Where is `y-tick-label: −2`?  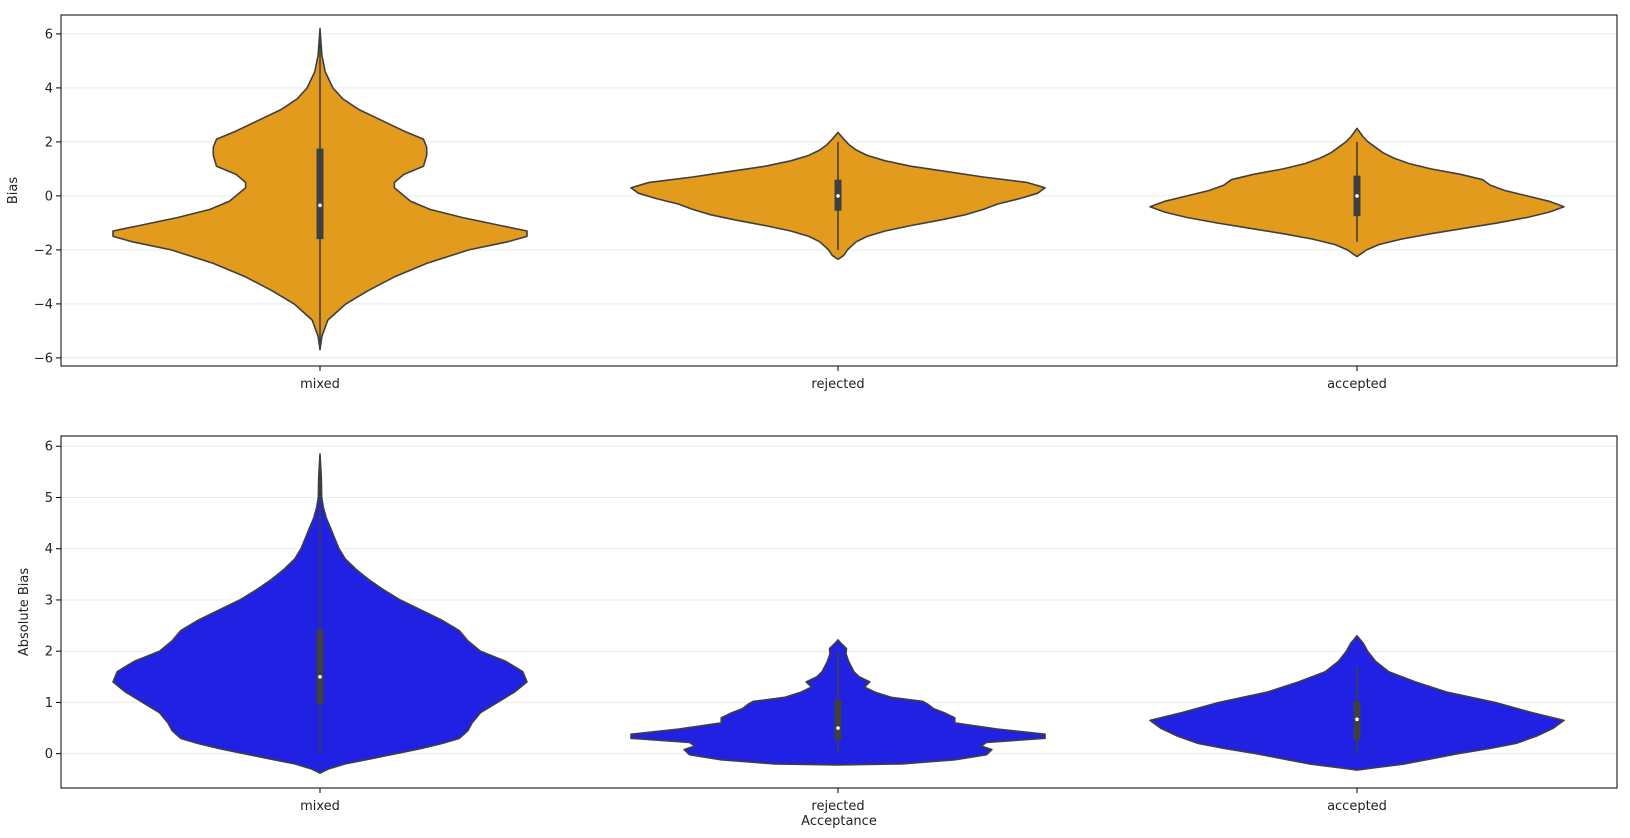
y-tick-label: −2 is located at coordinates (43, 250).